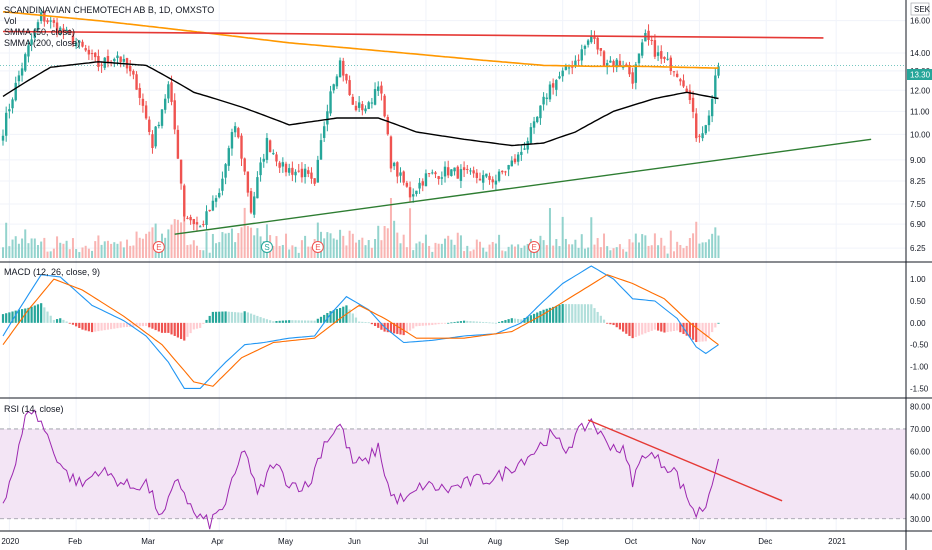 The height and width of the screenshot is (550, 932). I want to click on earnings-marker, so click(534, 247).